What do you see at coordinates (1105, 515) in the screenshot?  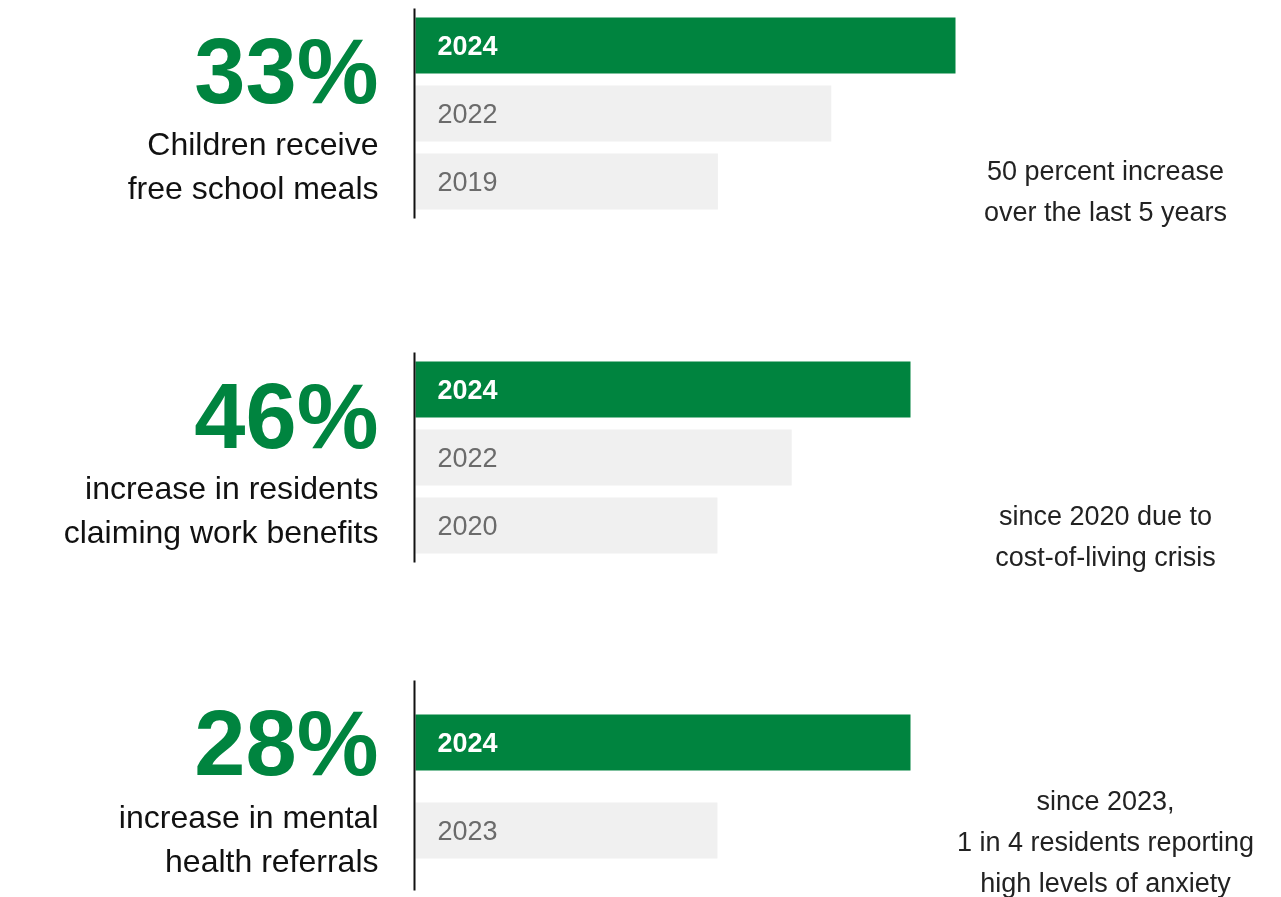 I see `text: since 2020 due to` at bounding box center [1105, 515].